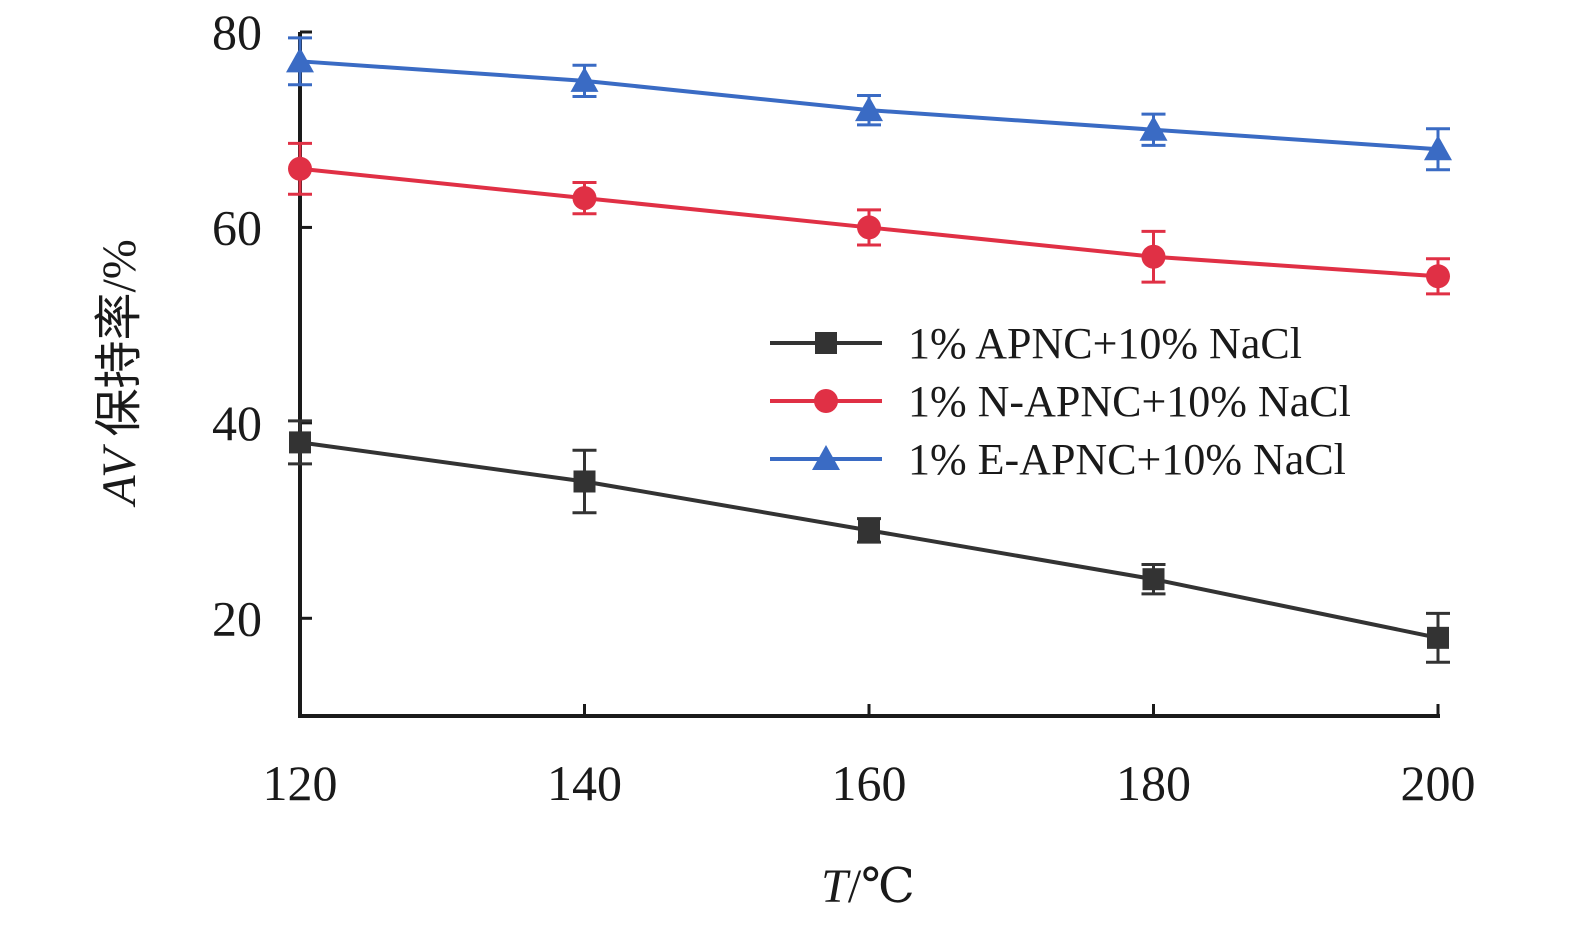 This screenshot has height=929, width=1575. I want to click on legend-entry-3: 1% E-APNC+10% NaCl, so click(1058, 459).